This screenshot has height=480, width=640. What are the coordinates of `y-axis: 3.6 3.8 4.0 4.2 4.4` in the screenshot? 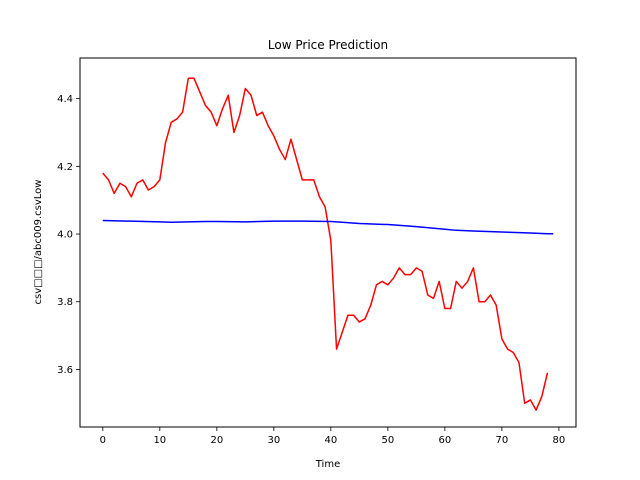 It's located at (68, 235).